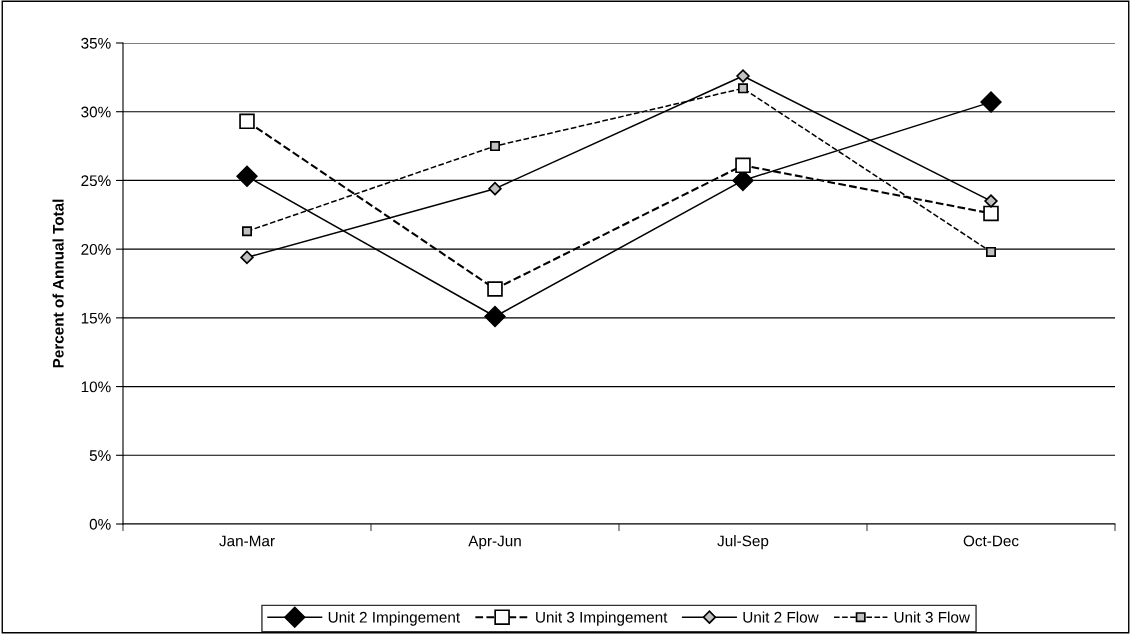 This screenshot has height=634, width=1131. Describe the element at coordinates (394, 618) in the screenshot. I see `legend-label: Unit 2 Impingement` at that location.